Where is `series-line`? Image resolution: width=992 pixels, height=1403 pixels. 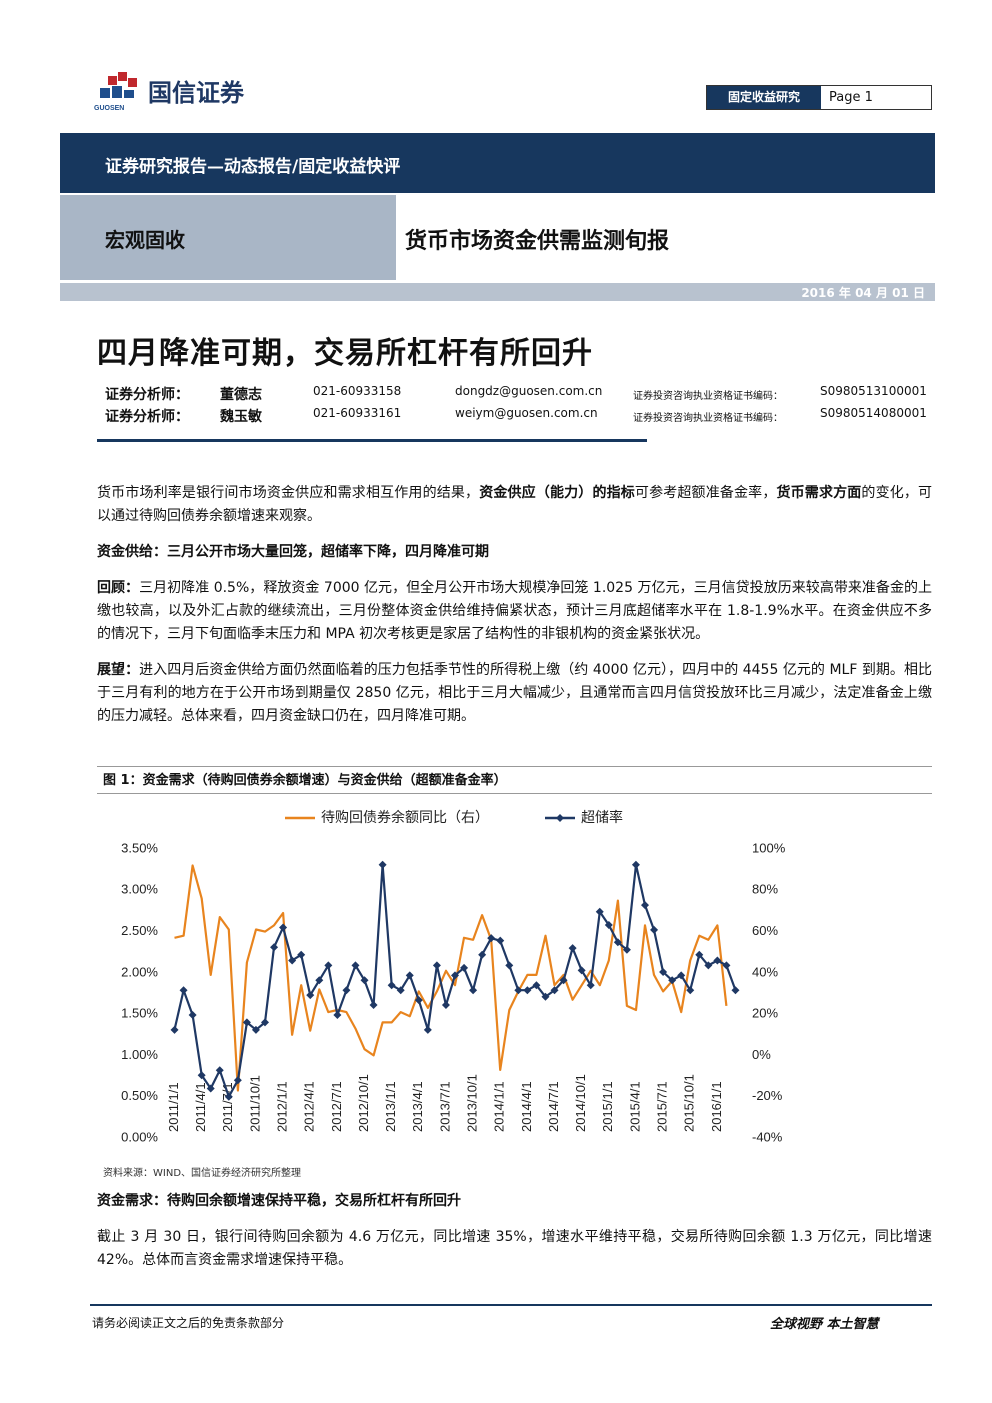 series-line is located at coordinates (451, 978).